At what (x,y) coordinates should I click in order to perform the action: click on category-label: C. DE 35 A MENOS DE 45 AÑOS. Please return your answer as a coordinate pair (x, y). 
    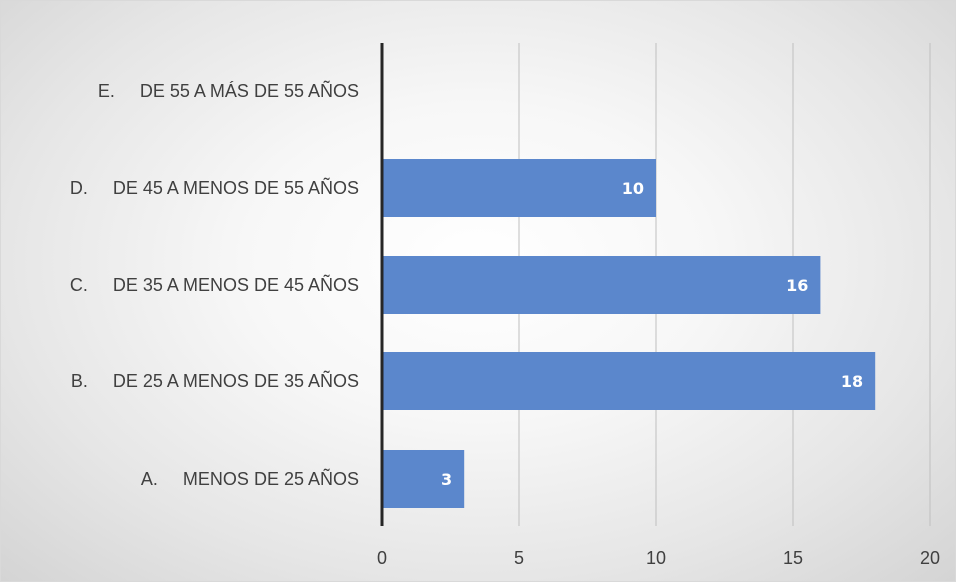
    Looking at the image, I should click on (214, 284).